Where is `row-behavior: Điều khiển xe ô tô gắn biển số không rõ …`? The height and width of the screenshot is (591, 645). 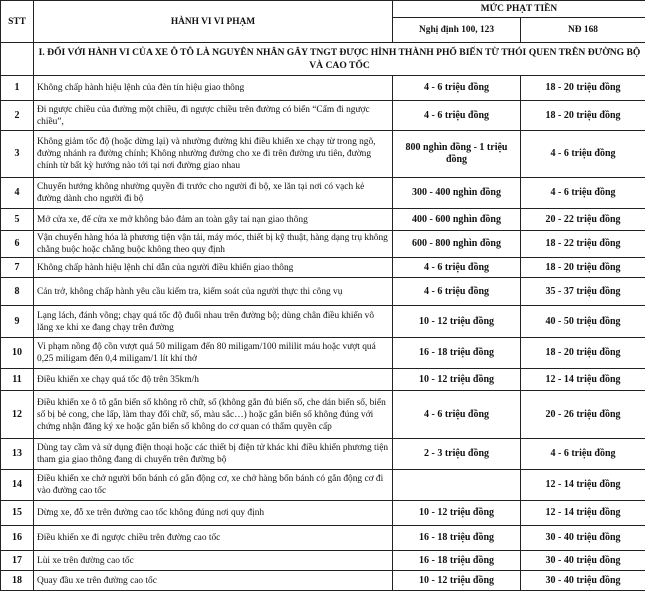
row-behavior: Điều khiển xe ô tô gắn biển số không rõ … is located at coordinates (213, 415).